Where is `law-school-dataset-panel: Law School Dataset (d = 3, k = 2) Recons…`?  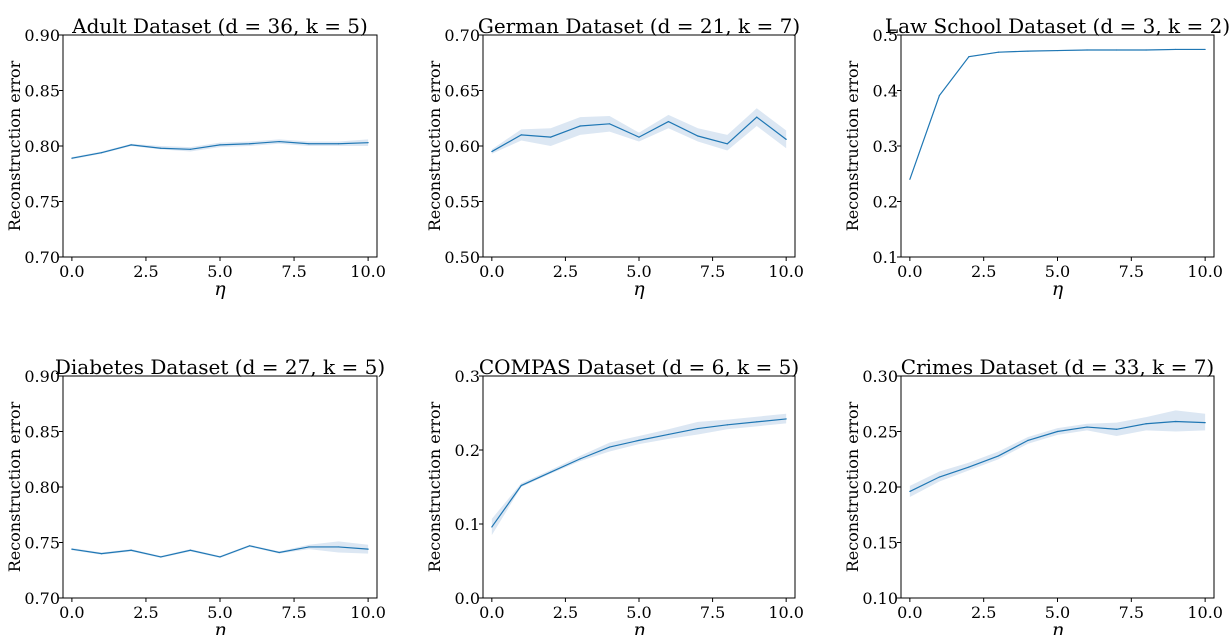 law-school-dataset-panel: Law School Dataset (d = 3, k = 2) Recons… is located at coordinates (1036, 157).